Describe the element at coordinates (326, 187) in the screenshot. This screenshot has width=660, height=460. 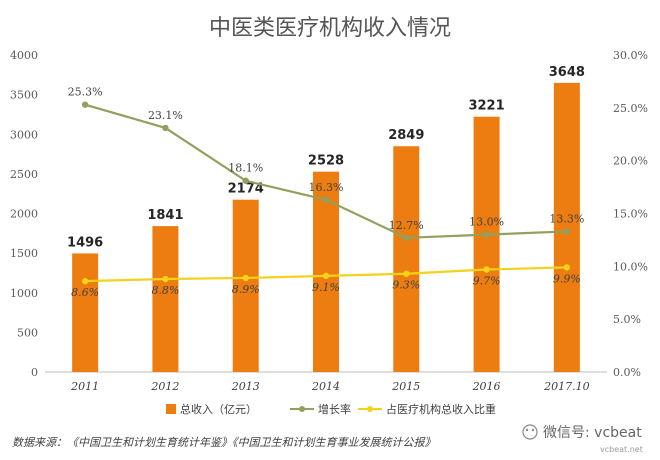
I see `series-data-label: 16.3%` at that location.